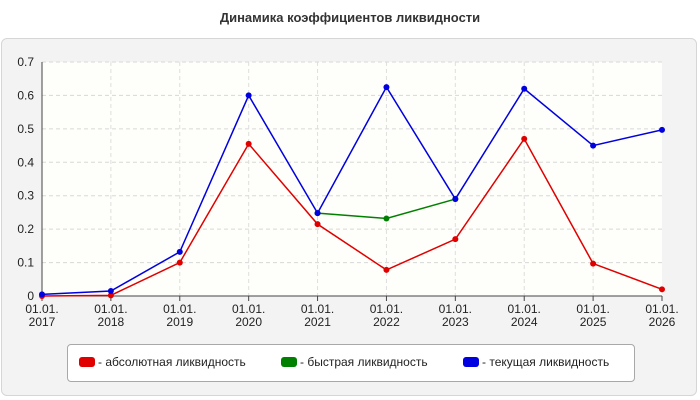 This screenshot has height=400, width=700. I want to click on x-tick-label: 01.01. 2019, so click(179, 315).